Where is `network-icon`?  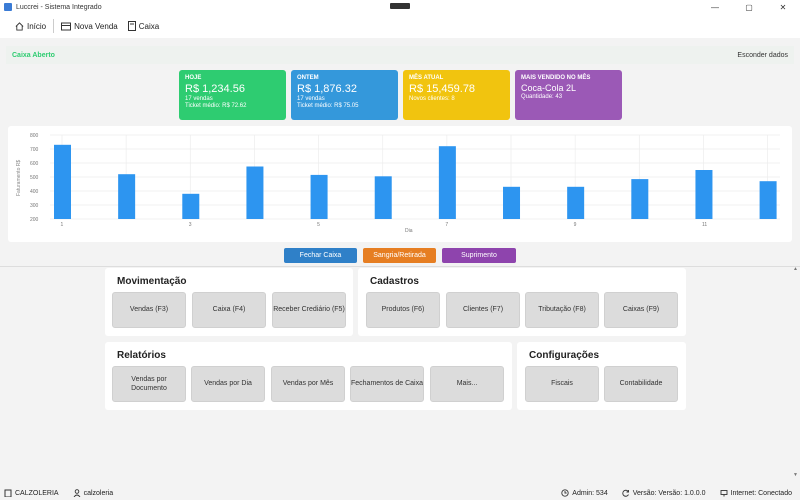 network-icon is located at coordinates (723, 493).